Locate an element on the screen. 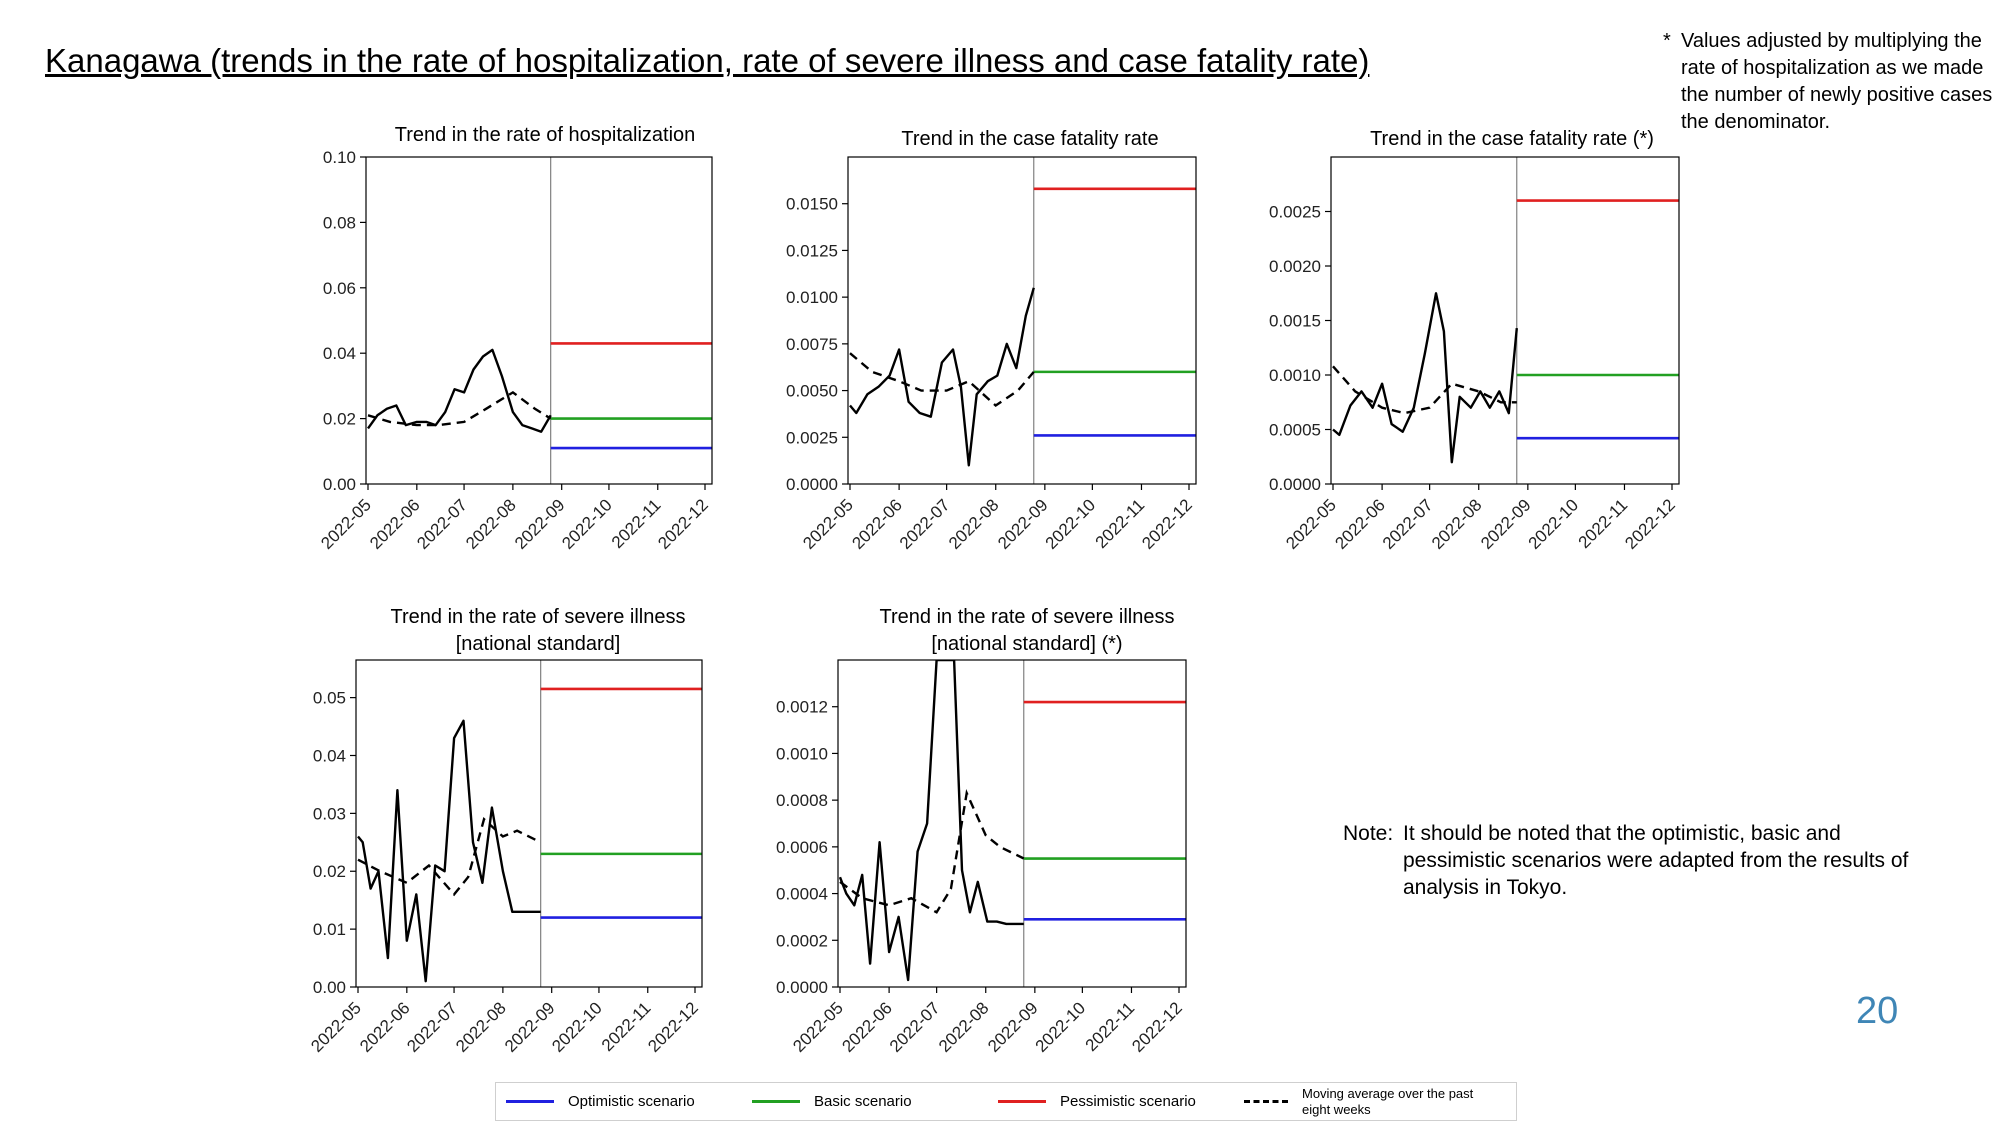 This screenshot has width=2000, height=1125. legend-item-optimistic: Optimistic scenario is located at coordinates (600, 1101).